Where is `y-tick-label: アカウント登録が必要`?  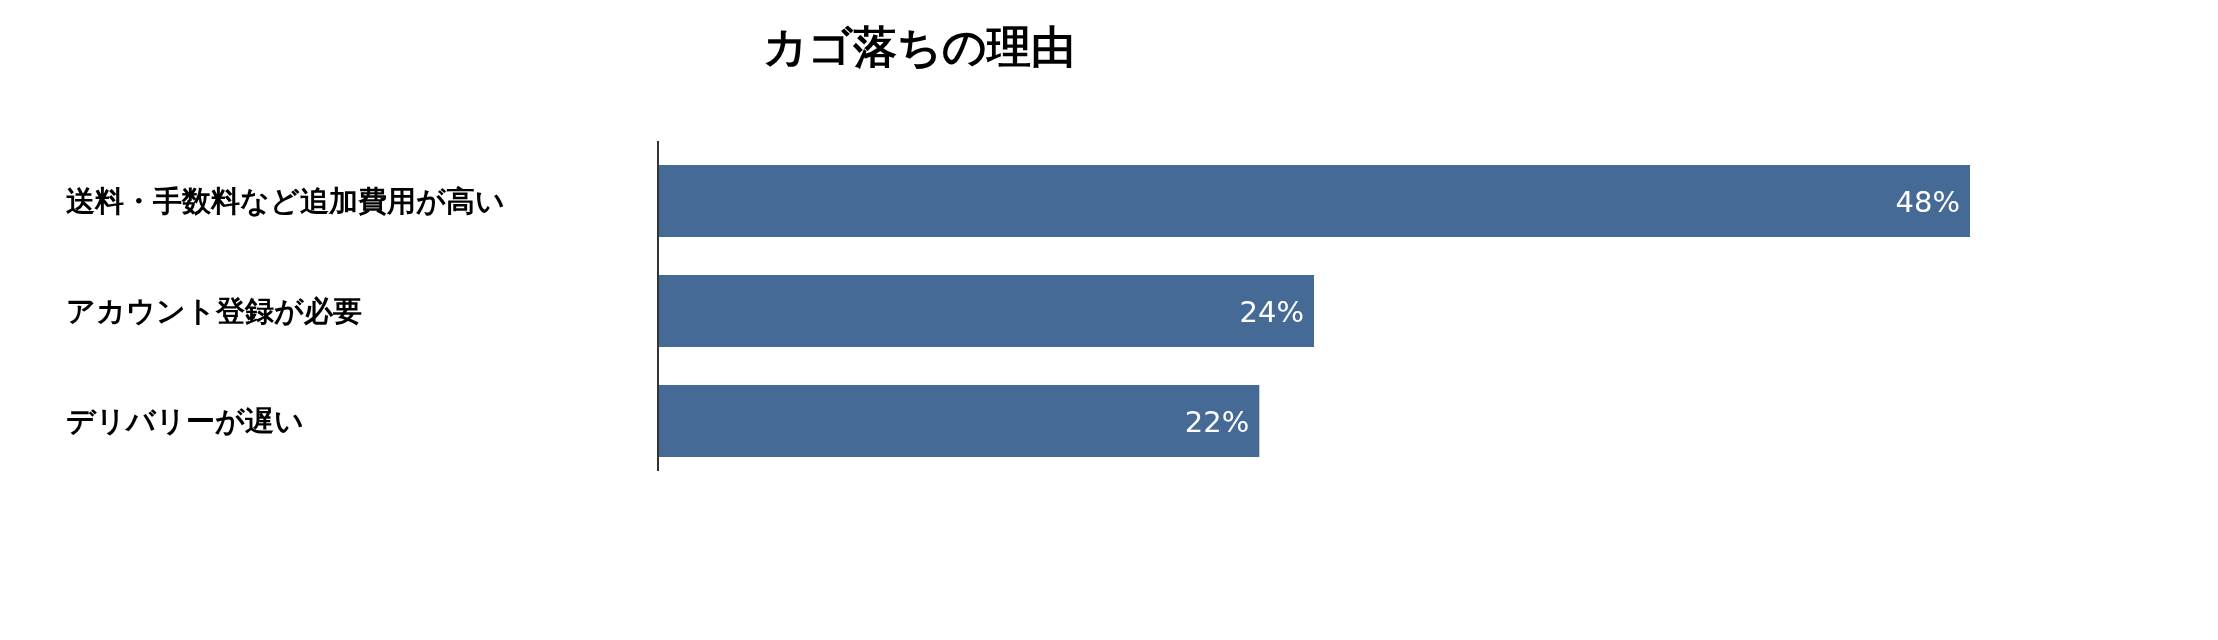
y-tick-label: アカウント登録が必要 is located at coordinates (214, 311).